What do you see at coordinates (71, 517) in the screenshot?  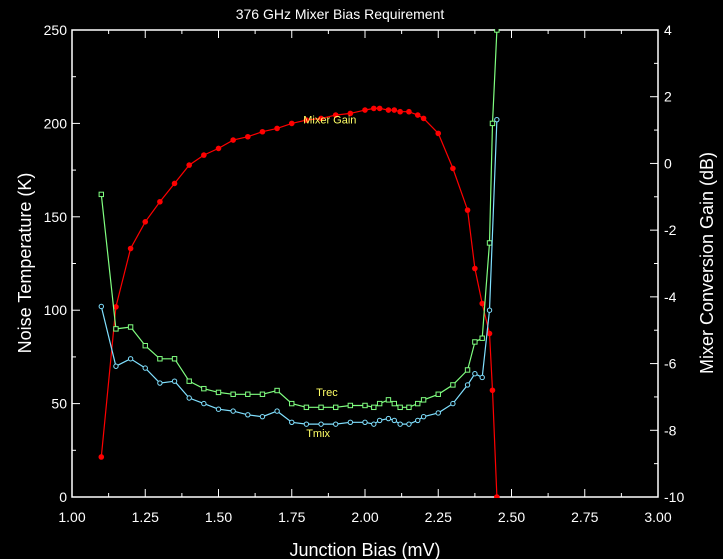 I see `x-tick-label: 1.00` at bounding box center [71, 517].